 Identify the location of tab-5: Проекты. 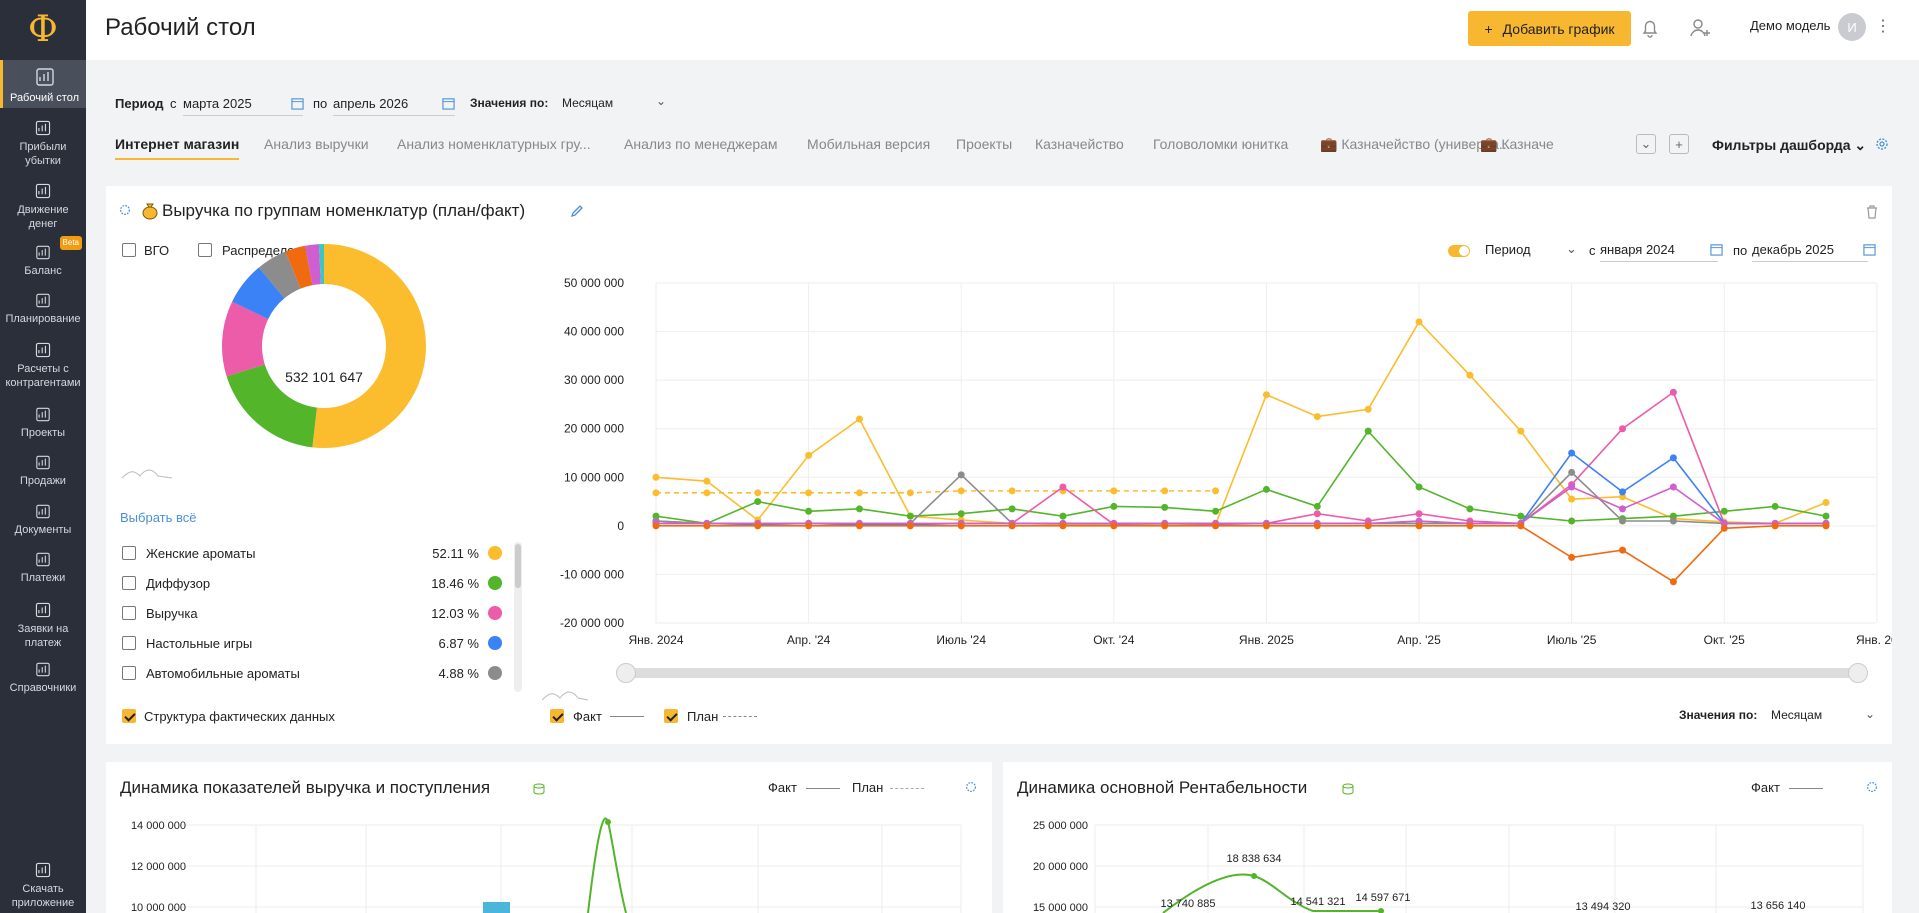
(984, 144).